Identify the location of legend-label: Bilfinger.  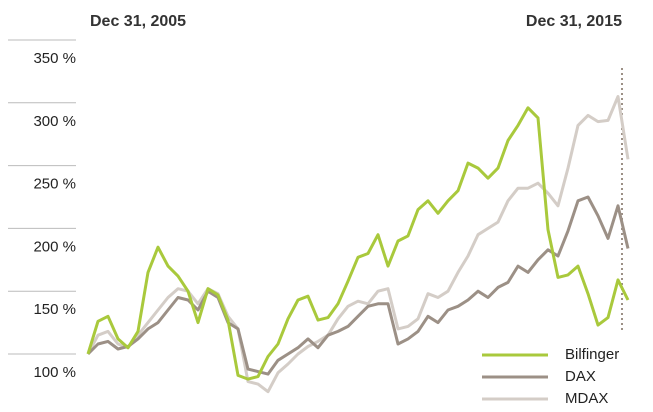
(592, 354).